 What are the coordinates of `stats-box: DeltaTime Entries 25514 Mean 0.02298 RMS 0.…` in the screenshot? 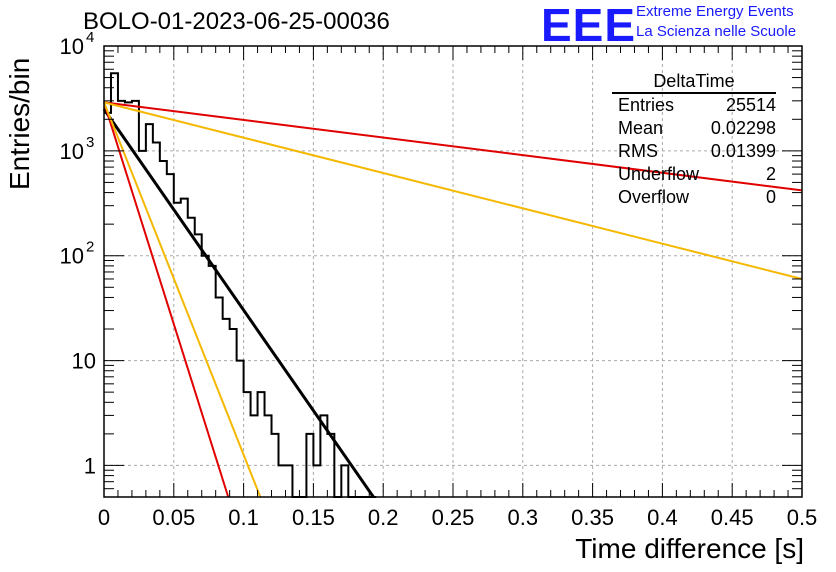 It's located at (694, 139).